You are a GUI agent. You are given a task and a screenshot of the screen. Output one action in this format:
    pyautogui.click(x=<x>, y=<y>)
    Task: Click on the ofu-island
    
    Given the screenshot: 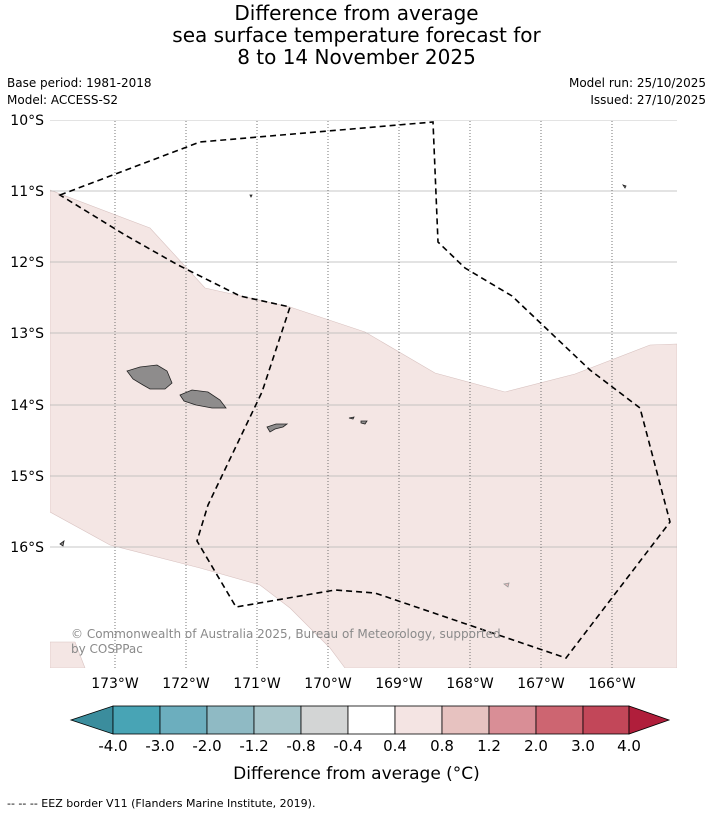 What is the action you would take?
    pyautogui.click(x=351, y=418)
    